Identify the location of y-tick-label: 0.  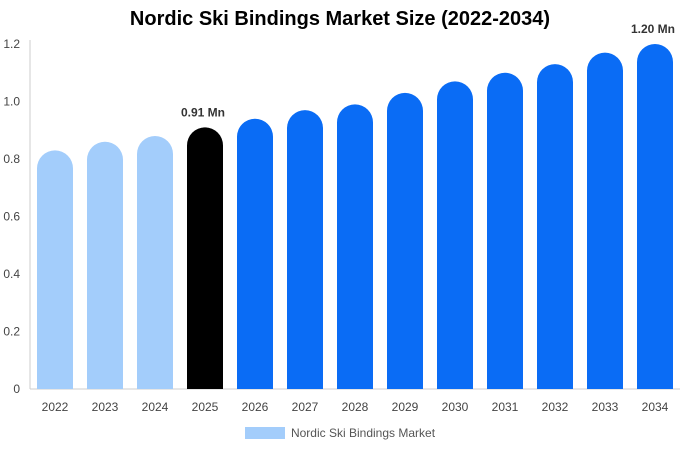
(16, 389).